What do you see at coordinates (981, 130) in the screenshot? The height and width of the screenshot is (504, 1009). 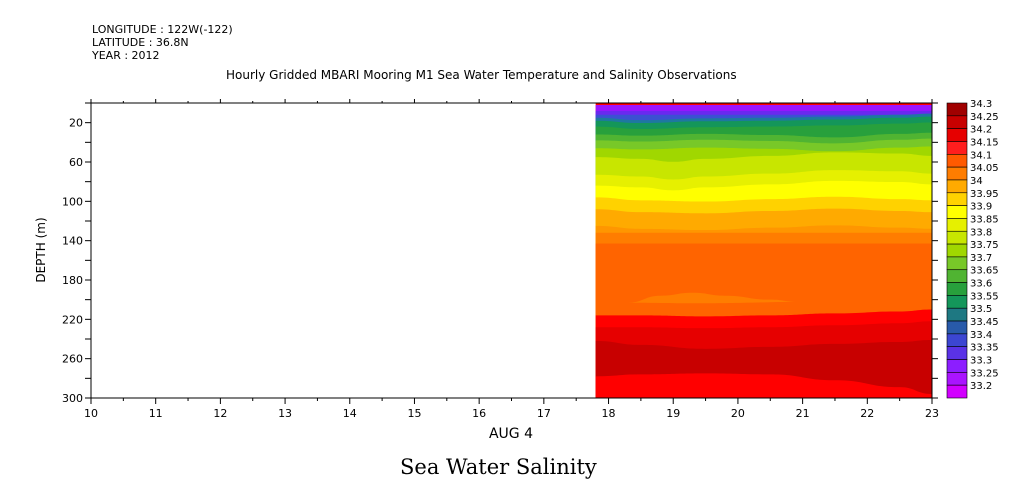 I see `colorbar-label: 34.2` at bounding box center [981, 130].